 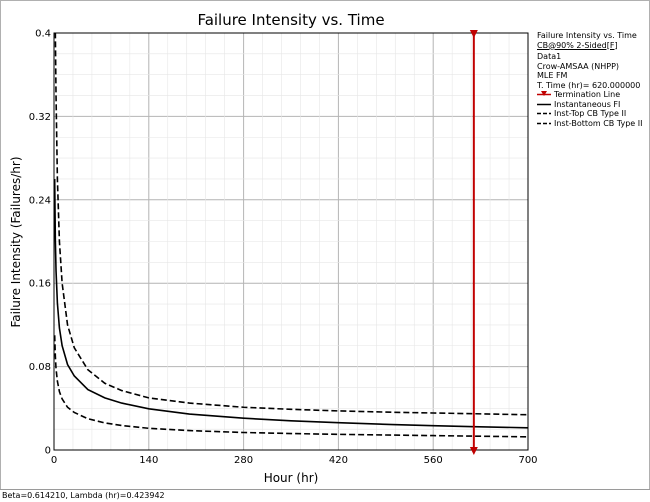 What do you see at coordinates (544, 94) in the screenshot?
I see `termination-line-swatch-icon` at bounding box center [544, 94].